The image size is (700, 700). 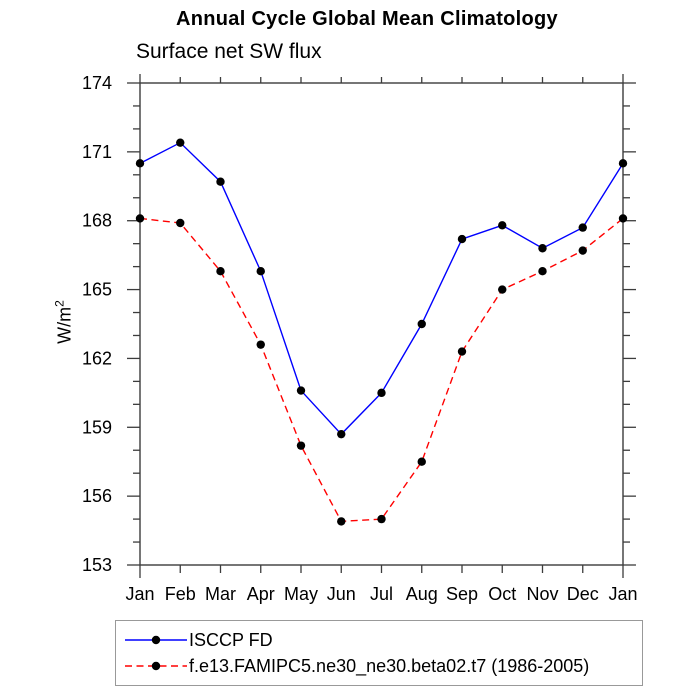 I want to click on x-tick-label: Jun, so click(x=341, y=594).